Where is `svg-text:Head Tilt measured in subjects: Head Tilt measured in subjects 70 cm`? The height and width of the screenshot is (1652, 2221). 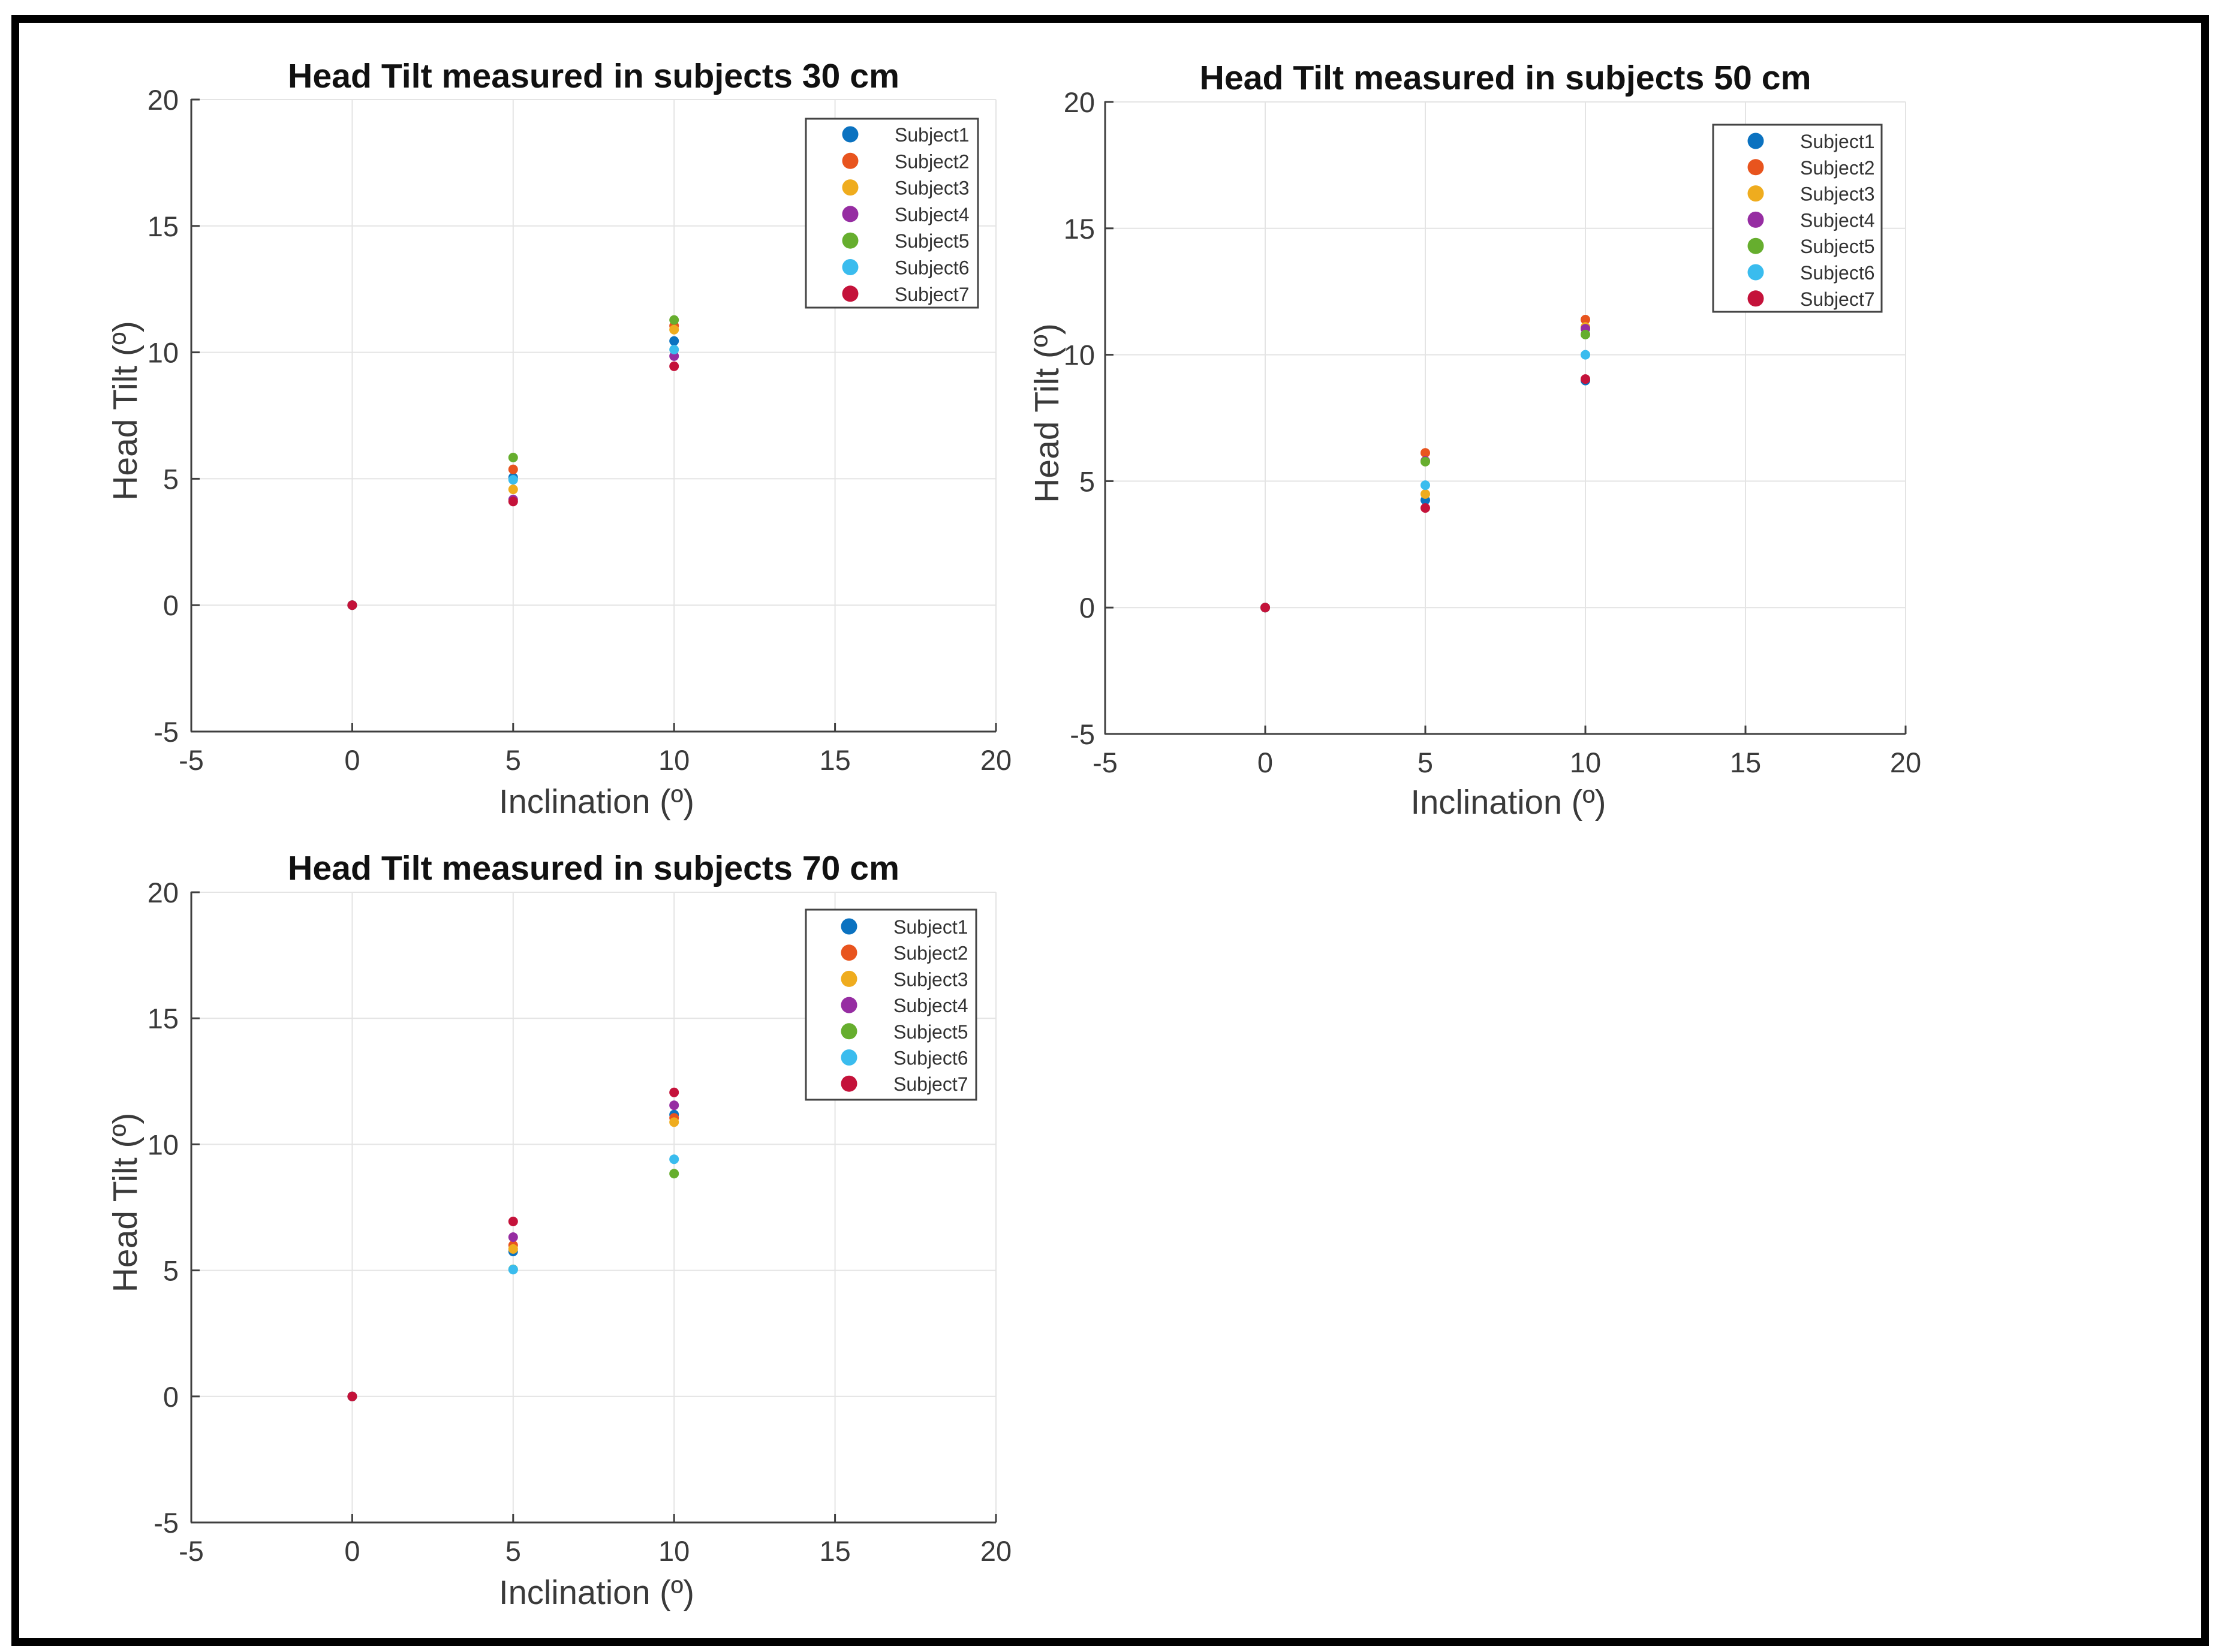 svg-text:Head Tilt measured in subjects: Head Tilt measured in subjects 70 cm is located at coordinates (593, 868).